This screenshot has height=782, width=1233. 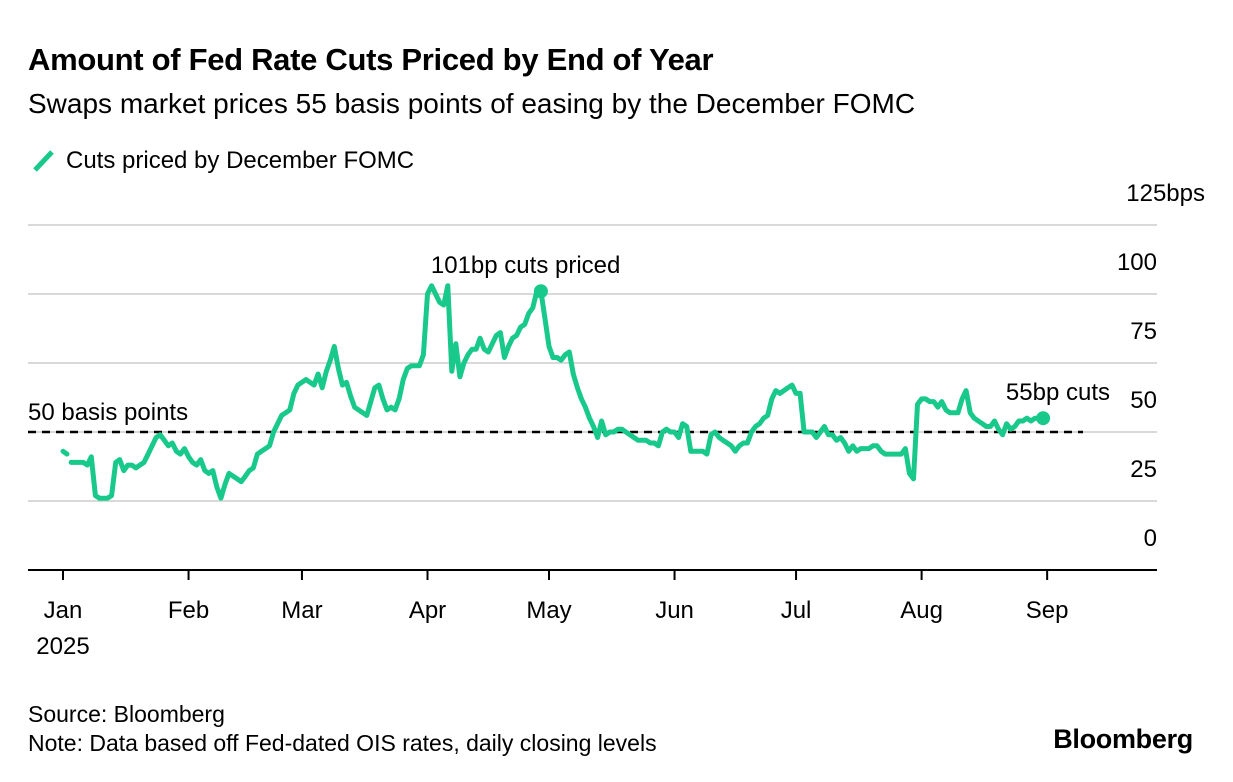 What do you see at coordinates (1165, 193) in the screenshot?
I see `y-tick-label: 125bps` at bounding box center [1165, 193].